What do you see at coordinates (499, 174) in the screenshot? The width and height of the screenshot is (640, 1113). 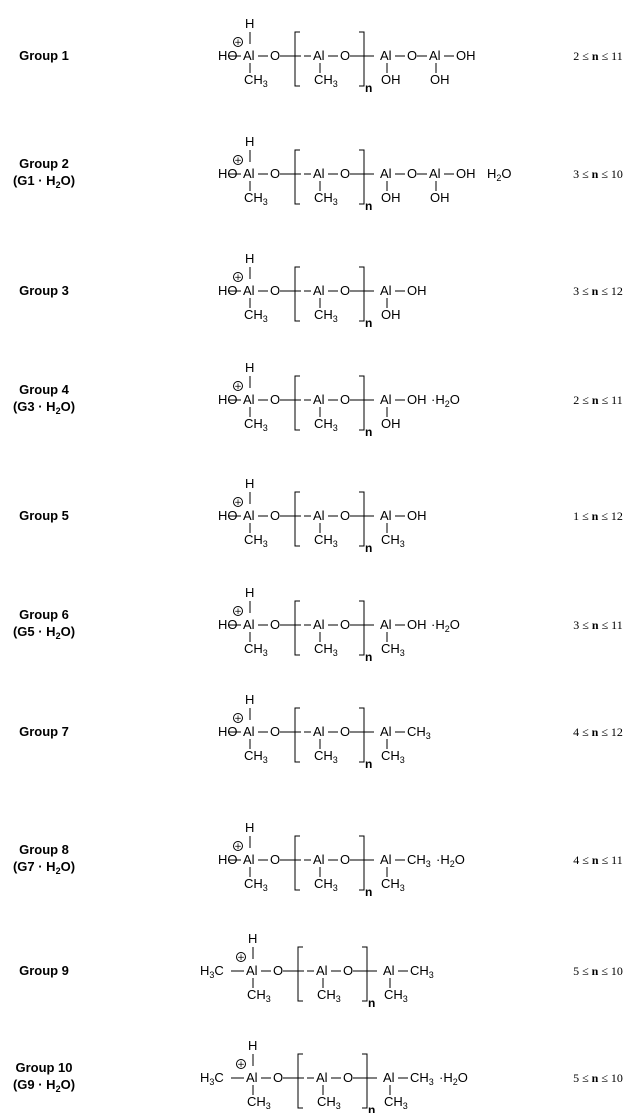 I see `water-label: H2O` at bounding box center [499, 174].